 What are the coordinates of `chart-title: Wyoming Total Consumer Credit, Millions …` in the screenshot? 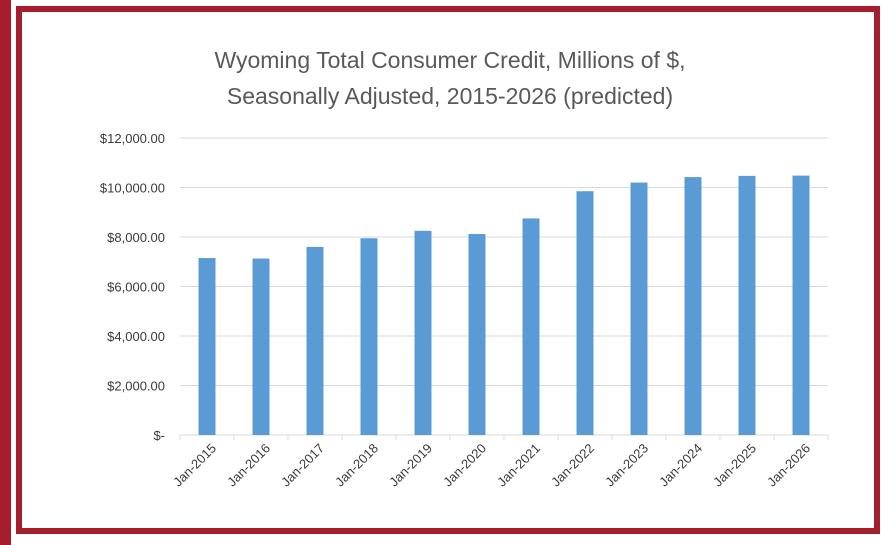 It's located at (449, 60).